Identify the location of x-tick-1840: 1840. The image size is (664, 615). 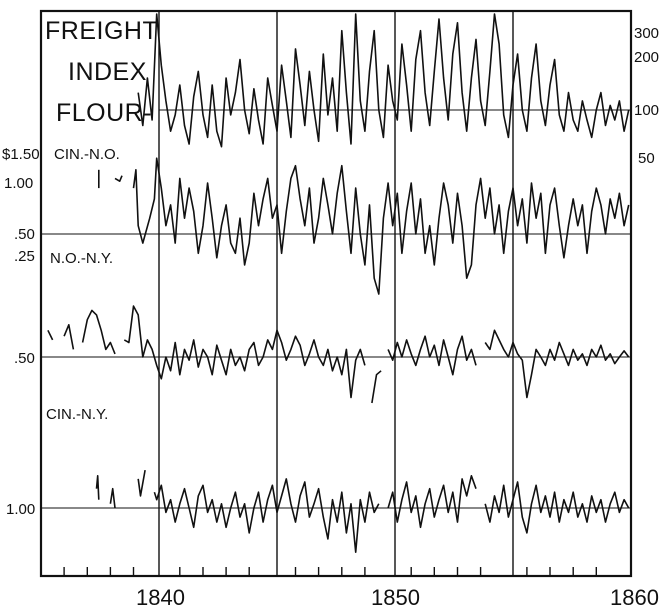
(160, 597).